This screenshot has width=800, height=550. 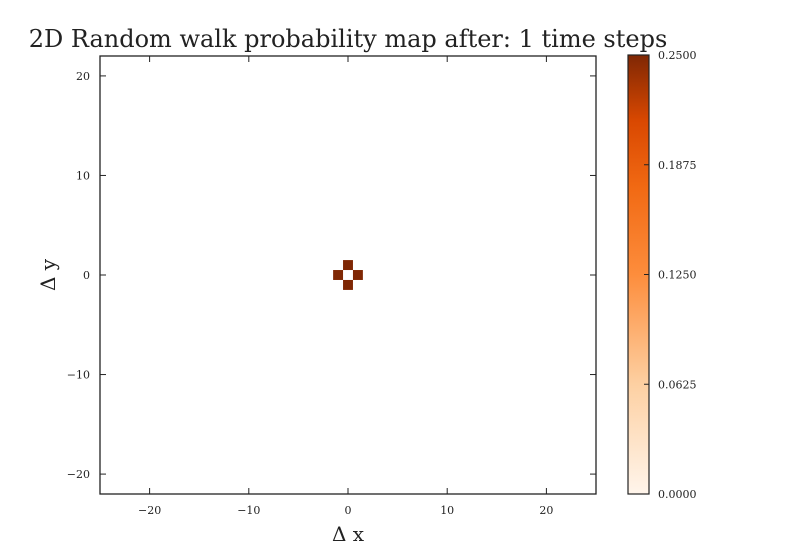 I want to click on colorbar-tick-label: 0.1250, so click(x=677, y=275).